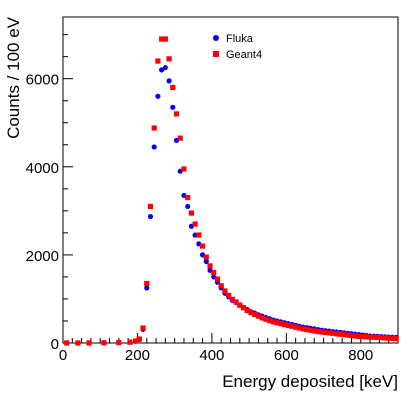 This screenshot has height=403, width=415. What do you see at coordinates (63, 355) in the screenshot?
I see `x-tick-label: 0` at bounding box center [63, 355].